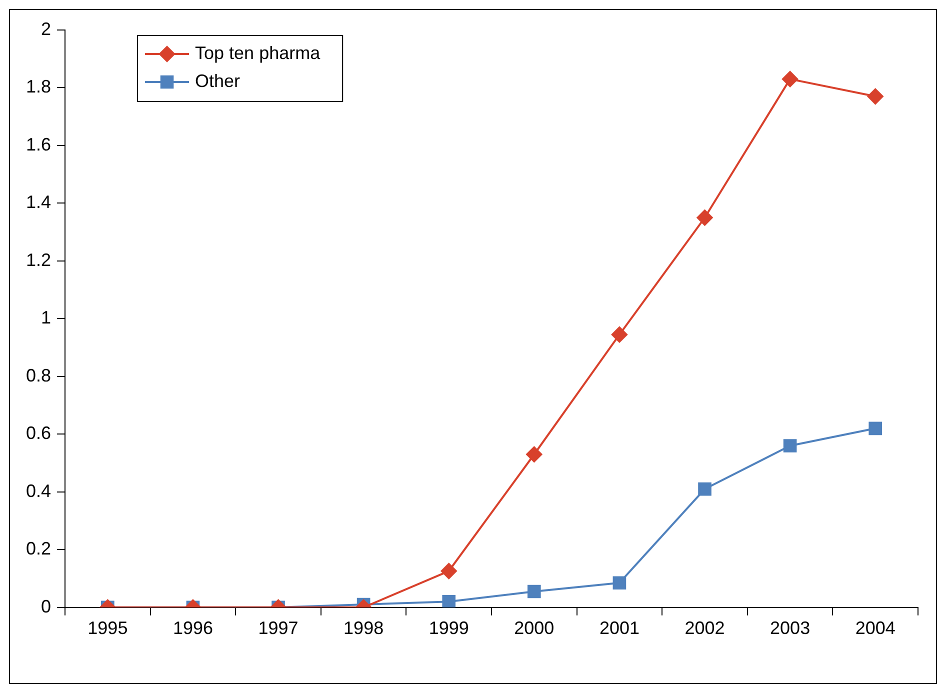 This screenshot has height=684, width=937. Describe the element at coordinates (108, 628) in the screenshot. I see `x-tick-label: 1995` at that location.